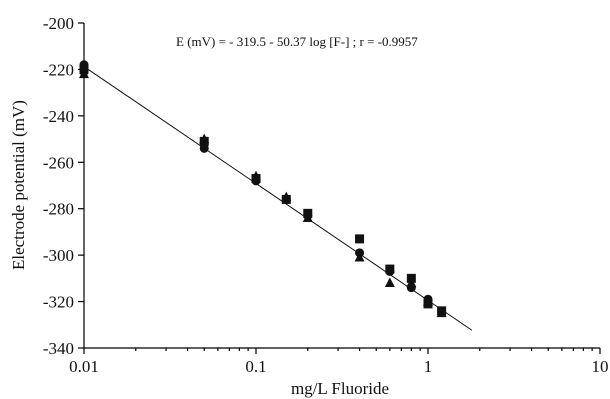  What do you see at coordinates (339, 362) in the screenshot?
I see `x-axis-ticks: 0.01 0.1 1 10` at bounding box center [339, 362].